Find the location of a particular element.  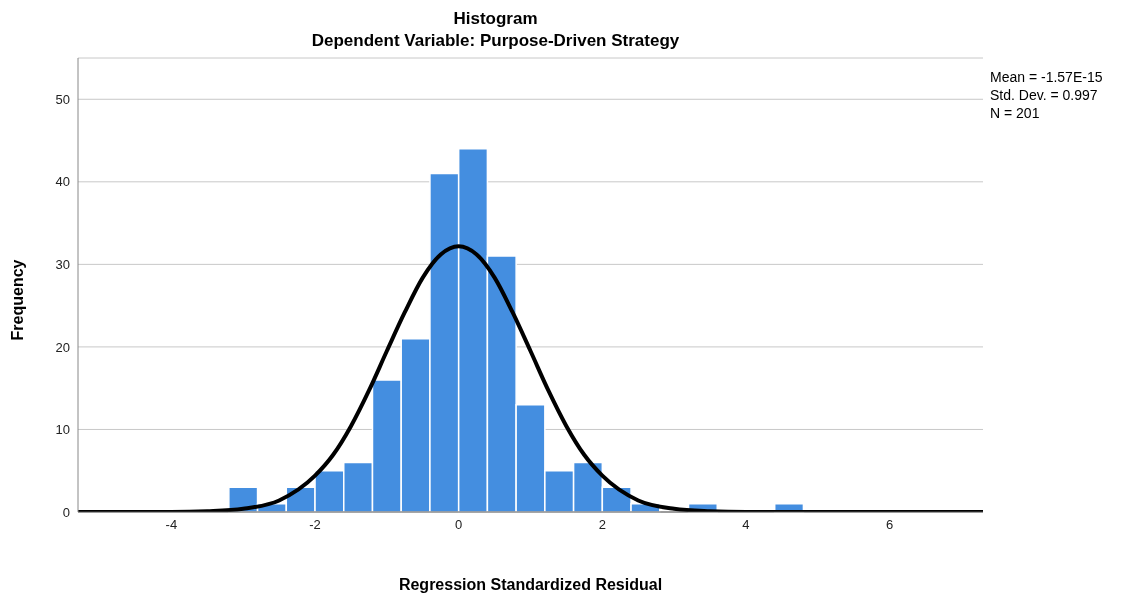

y-axis-title: Frequency is located at coordinates (18, 300).